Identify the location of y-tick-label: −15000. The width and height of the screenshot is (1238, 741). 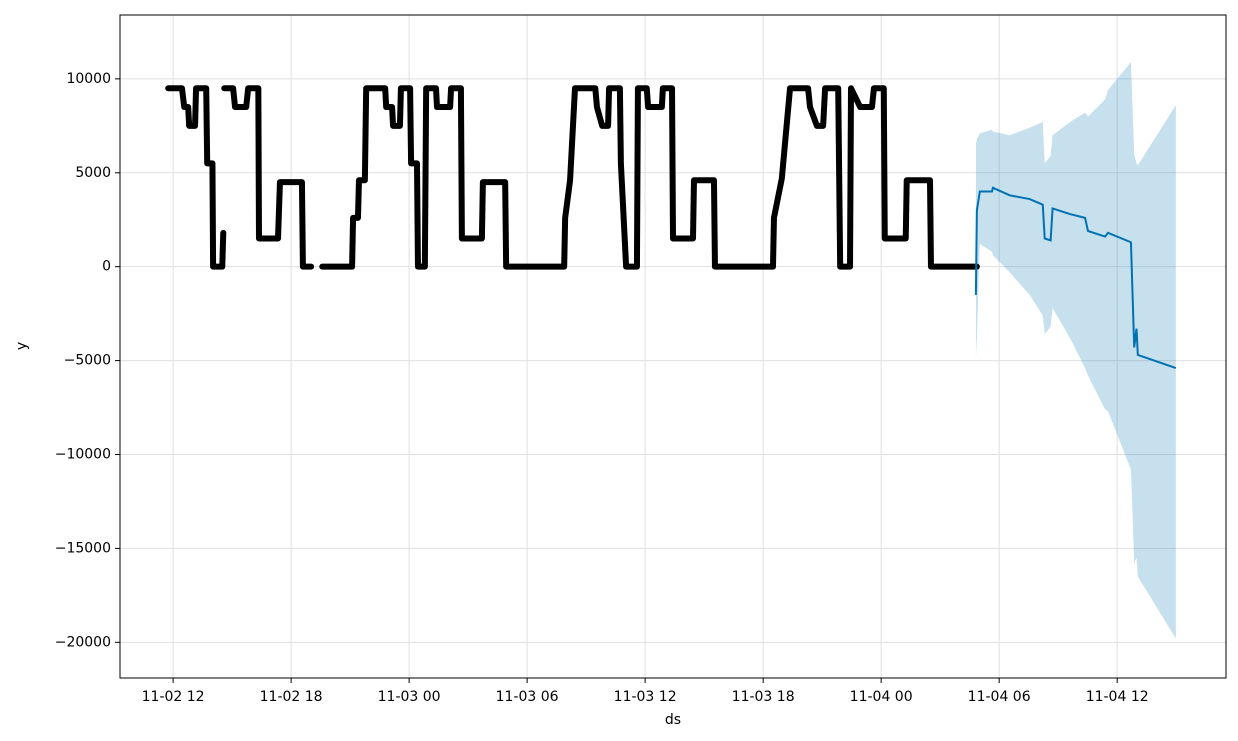
(83, 548).